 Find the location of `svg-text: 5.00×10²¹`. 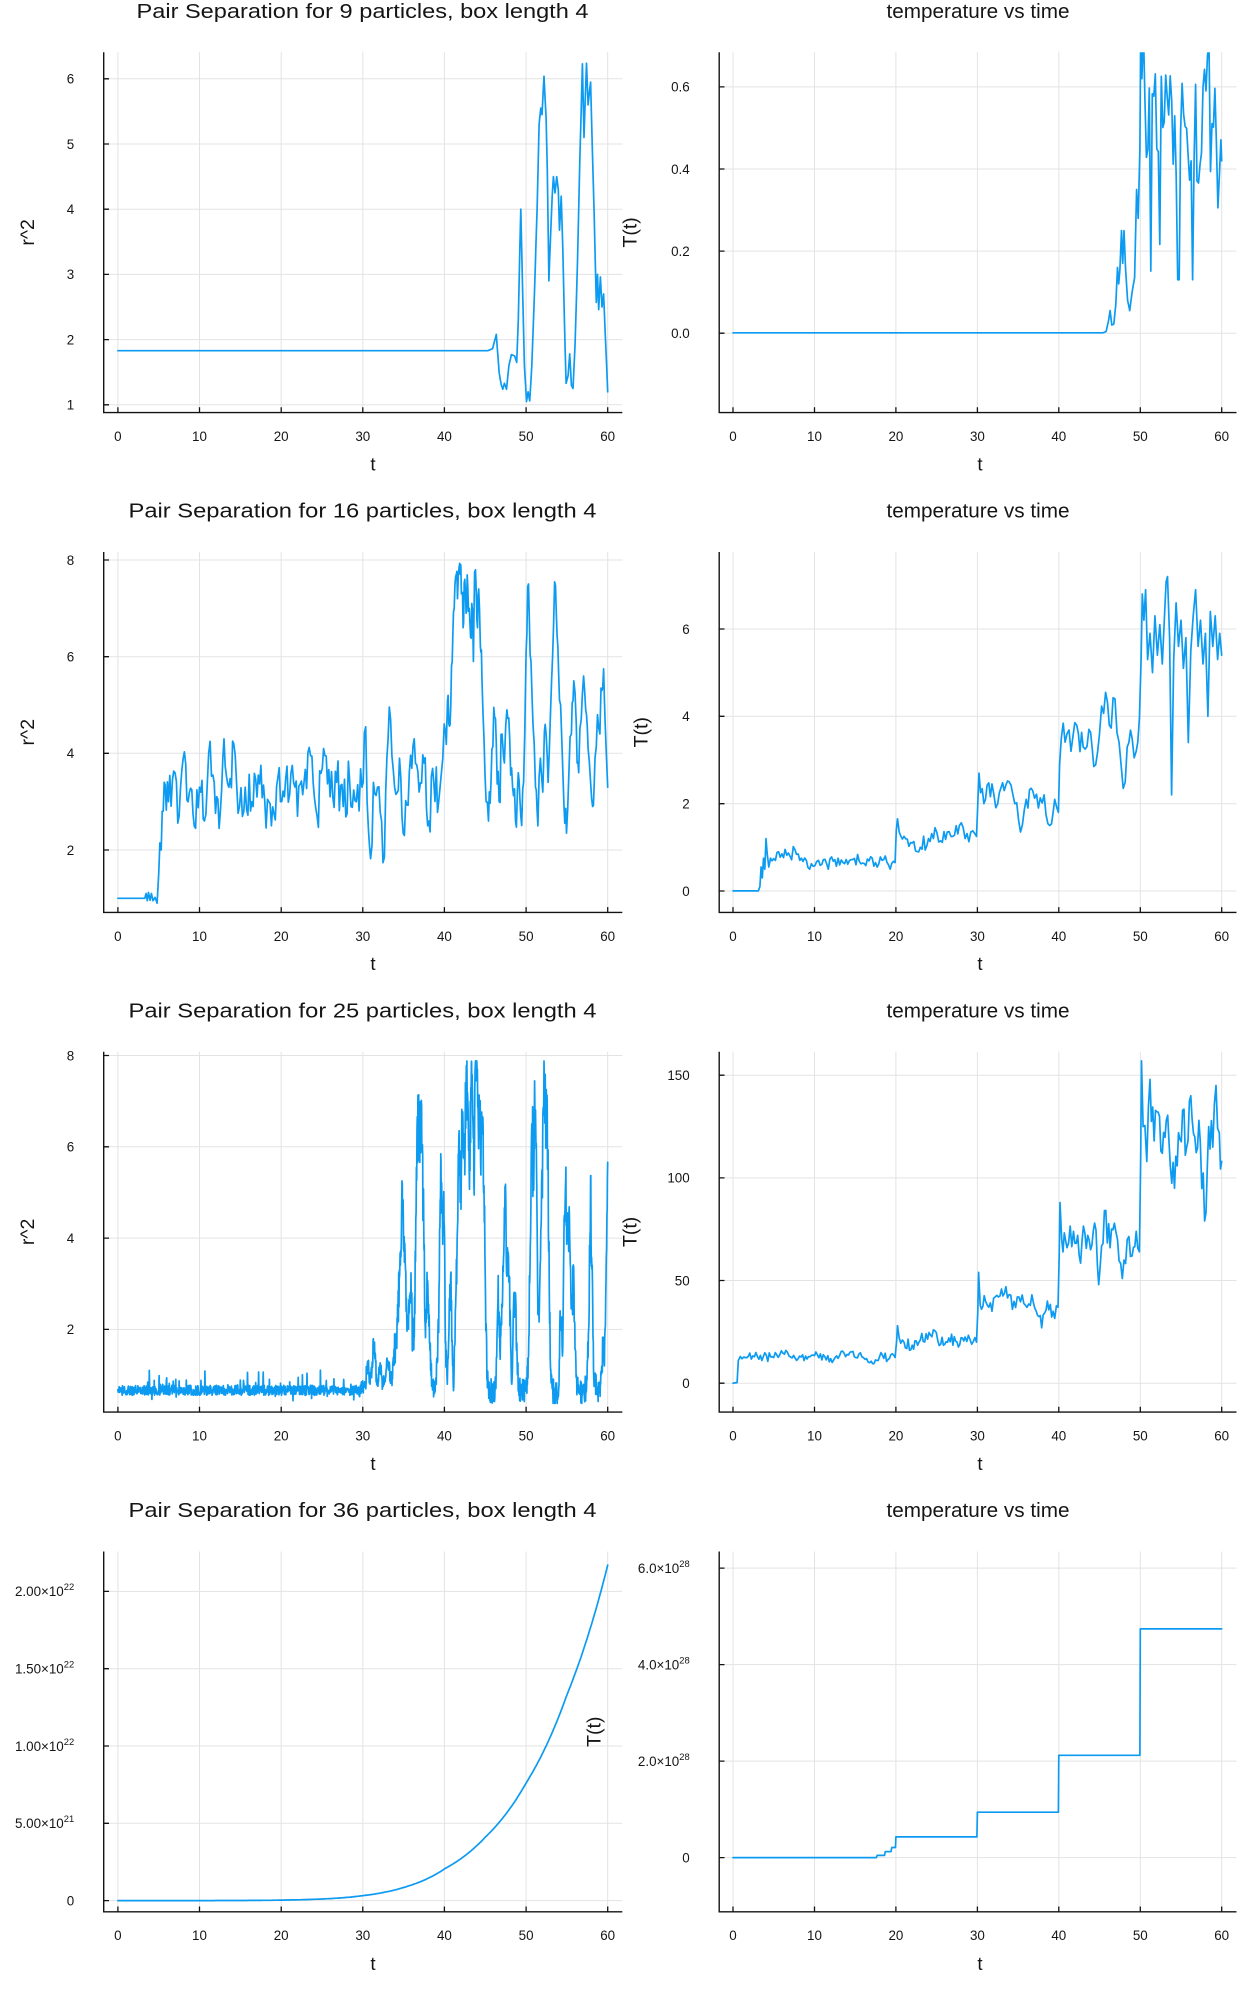

svg-text: 5.00×10²¹ is located at coordinates (44, 1822).